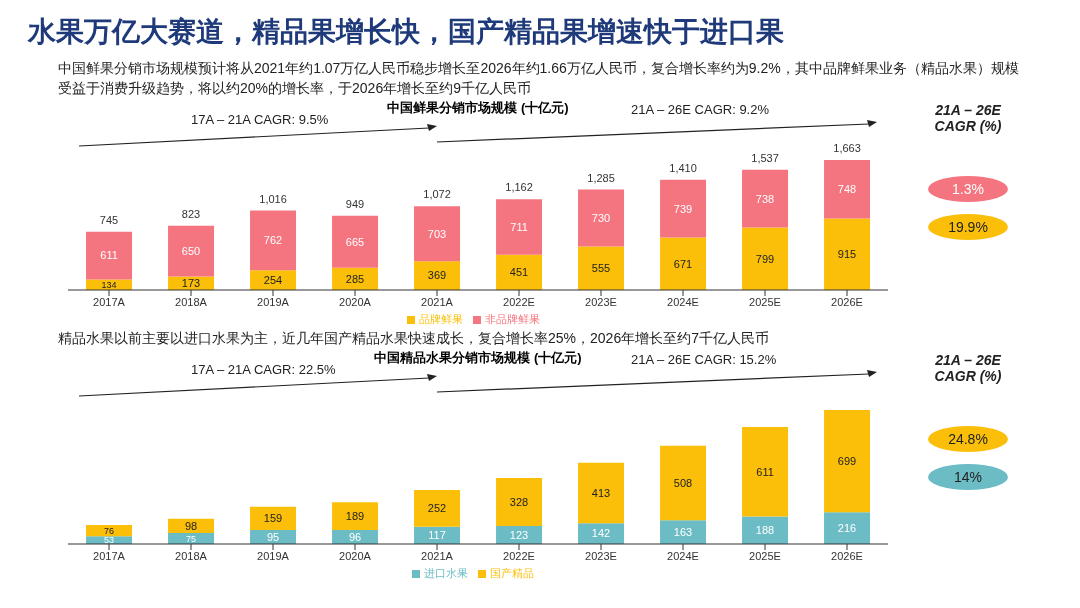 The image size is (1080, 608). What do you see at coordinates (413, 338) in the screenshot?
I see `chart-subtitle: 精品水果以前主要以进口水果为主，近几年国产精品水果快速成长，复合增长率25%，2026年增长至约7千亿人民币` at bounding box center [413, 338].